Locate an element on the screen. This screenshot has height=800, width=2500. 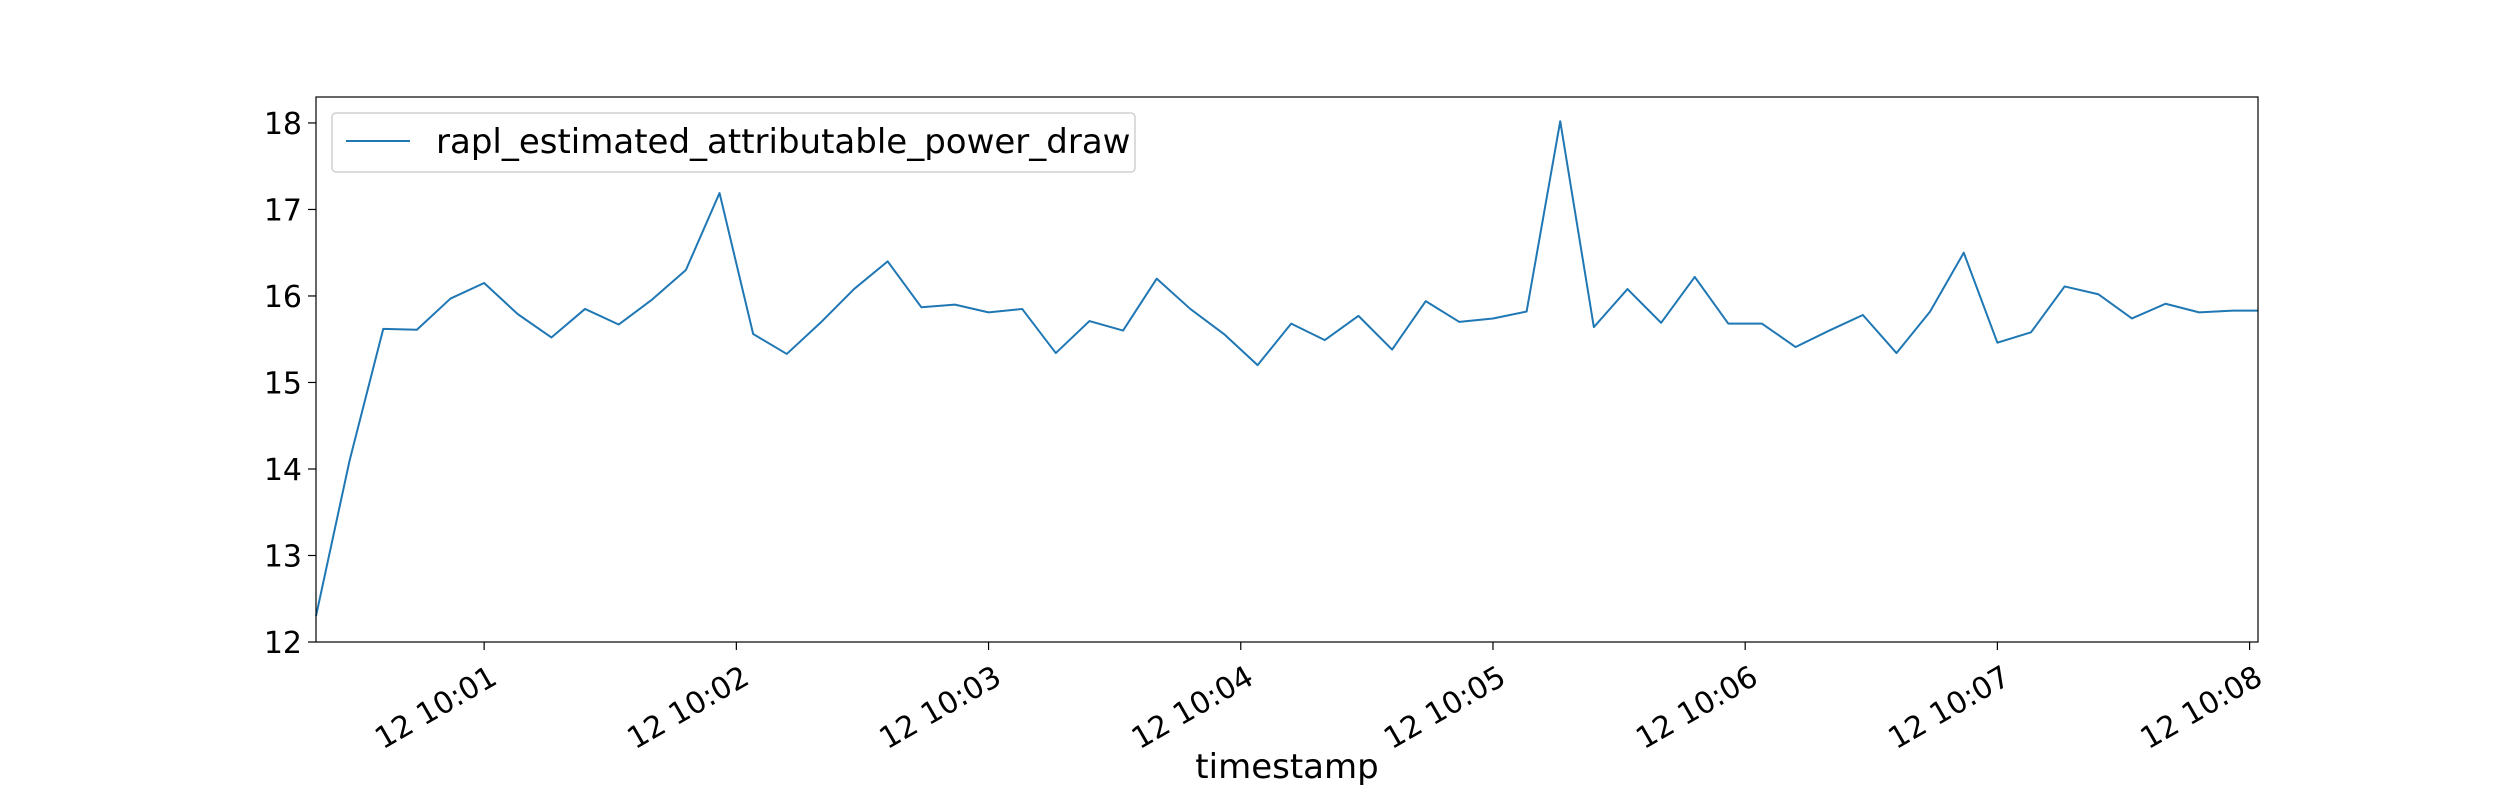
x-tick-label: 12 10:08 is located at coordinates (2202, 707).